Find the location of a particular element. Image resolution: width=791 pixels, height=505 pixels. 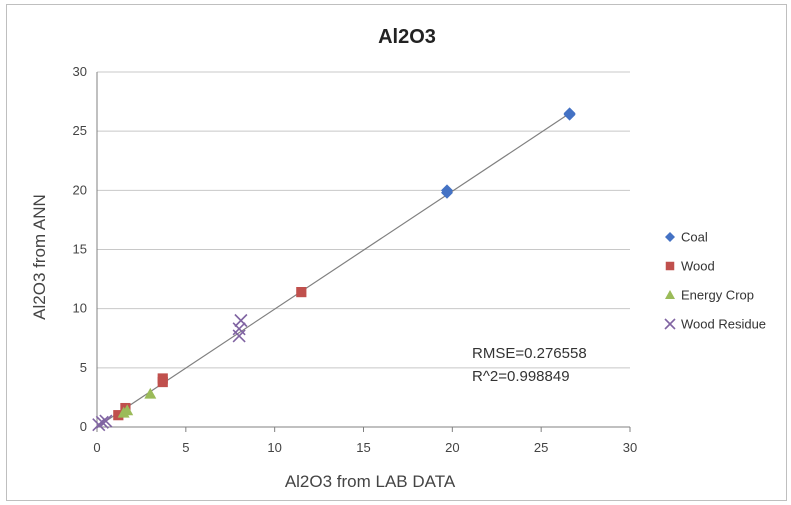

x-tick-label: 0 is located at coordinates (96, 447).